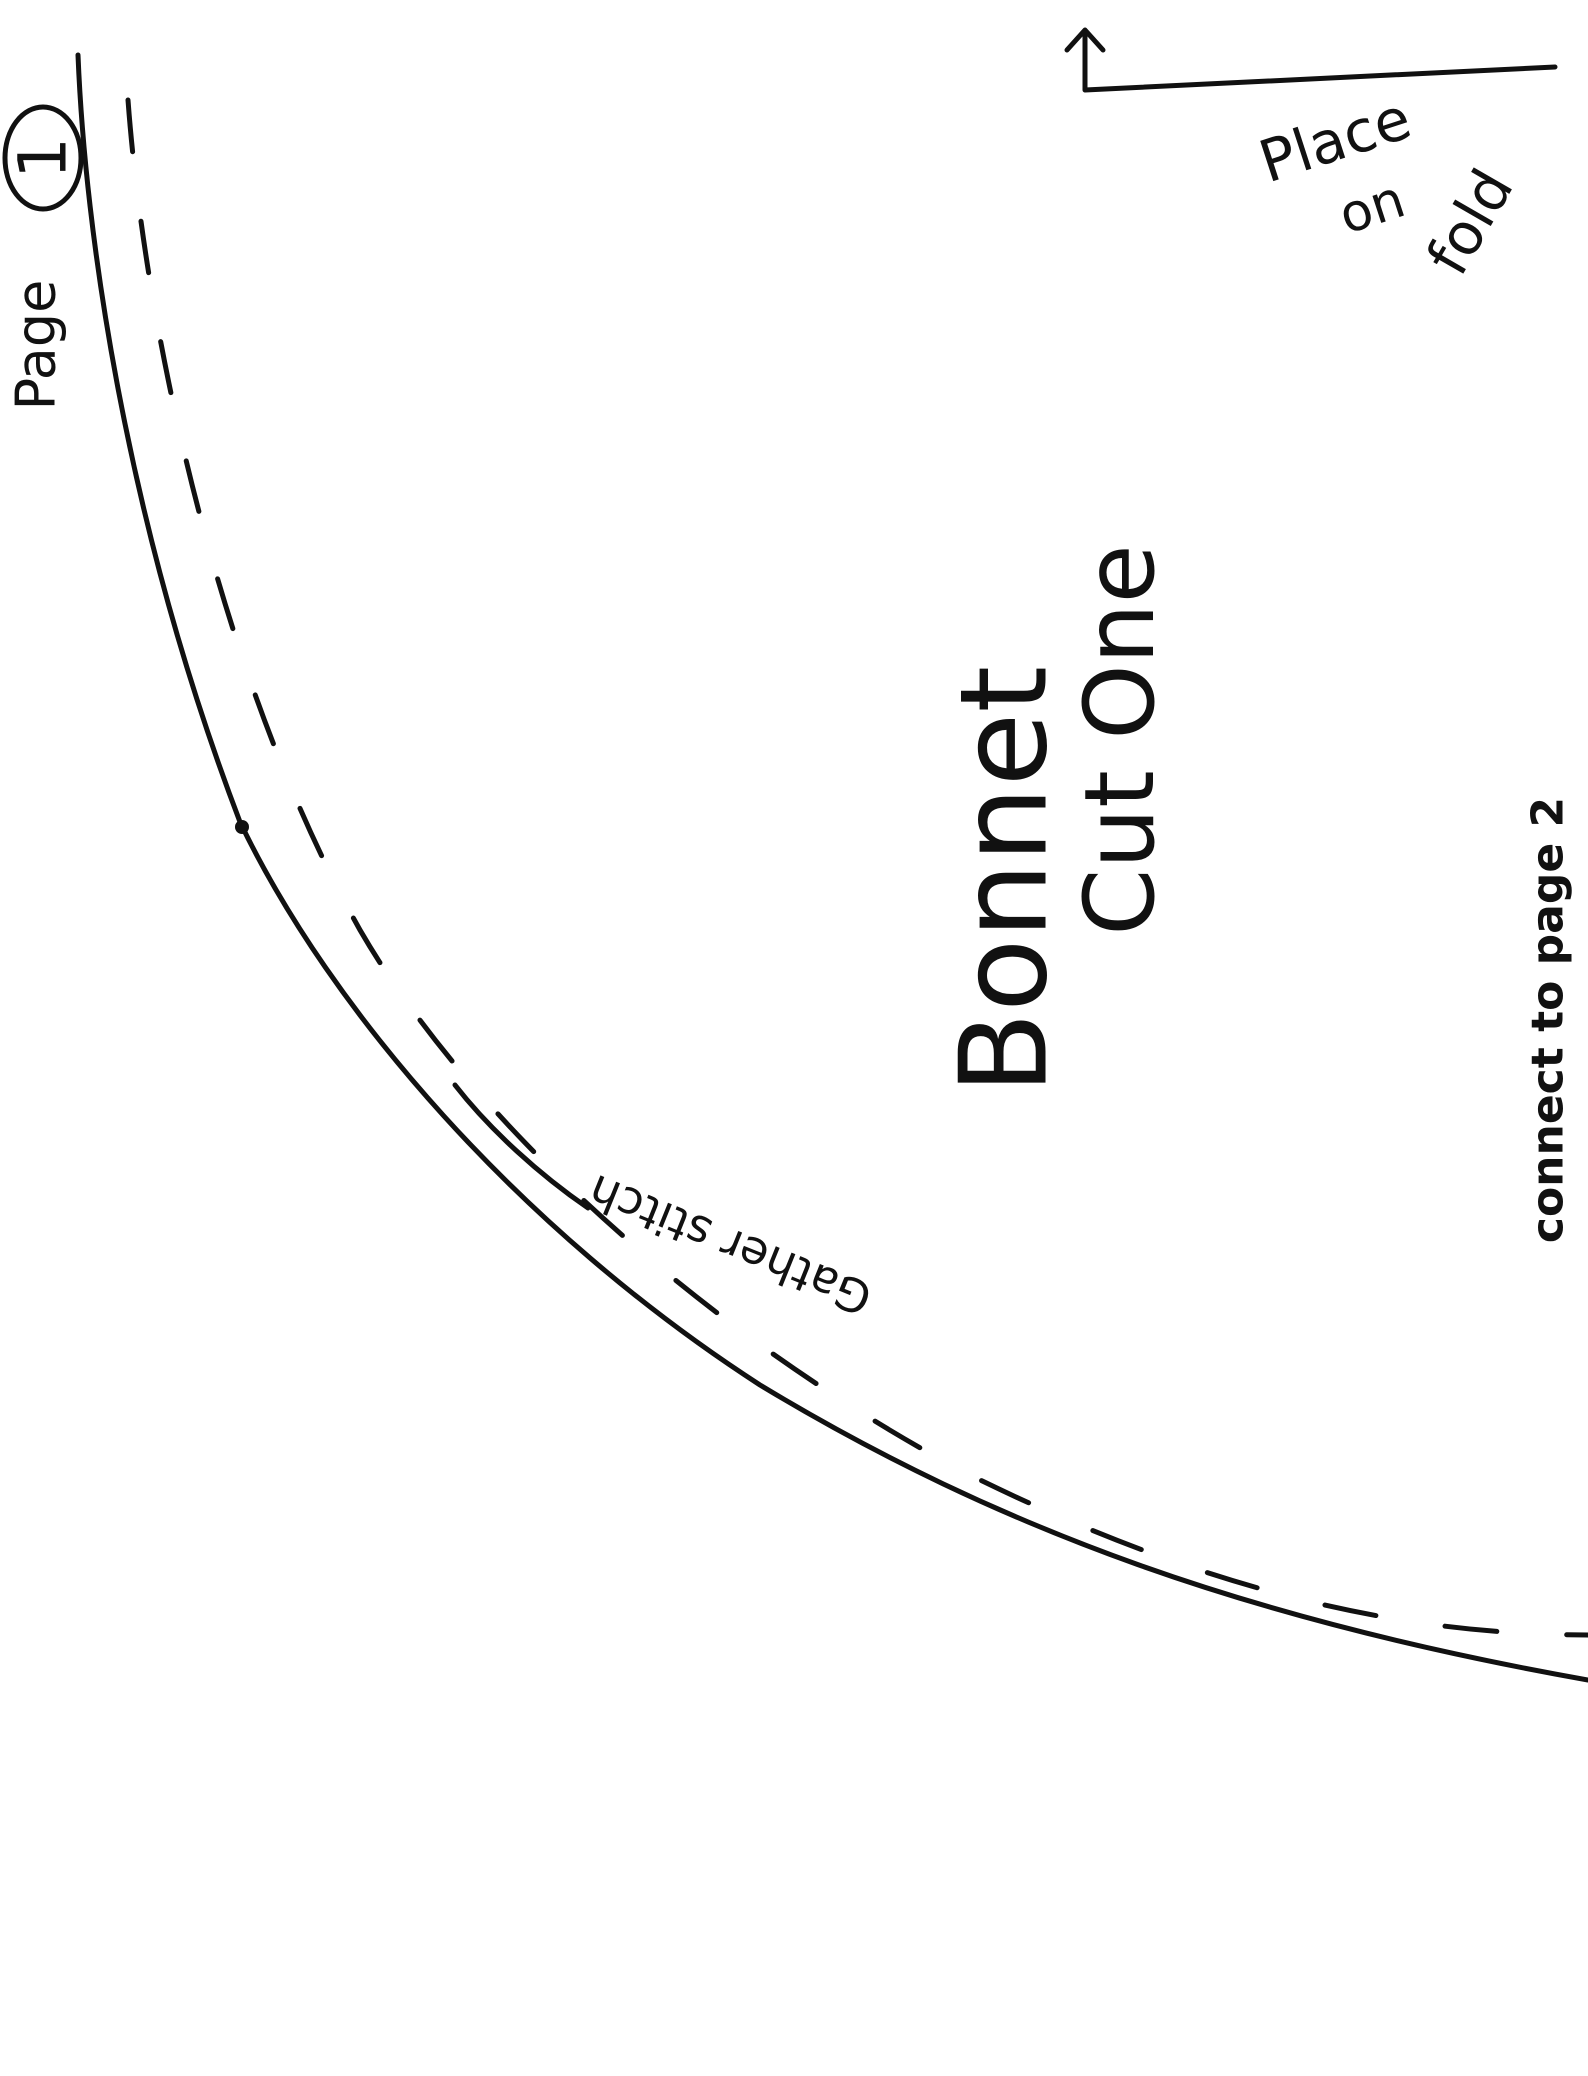 The image size is (1588, 2076). What do you see at coordinates (36, 345) in the screenshot?
I see `page-label: Page` at bounding box center [36, 345].